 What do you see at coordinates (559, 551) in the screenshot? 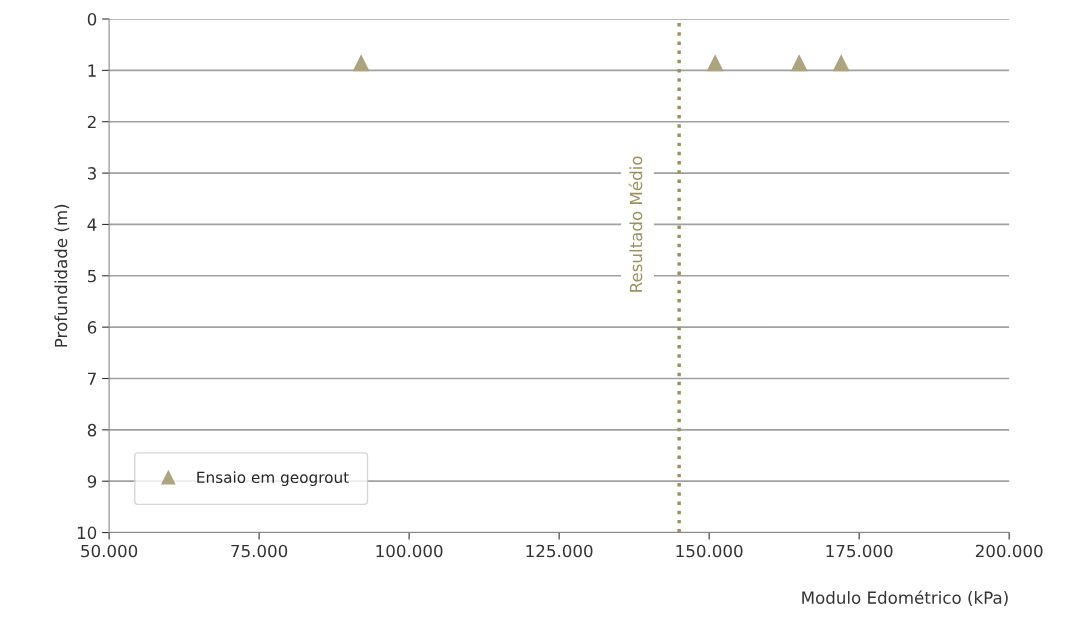
I see `x-tick-label: 125.000` at bounding box center [559, 551].